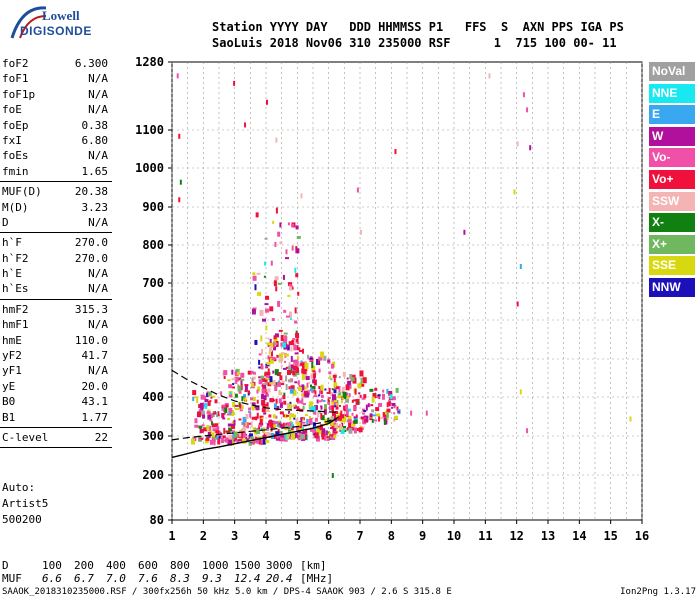  I want to click on param-row: yF2 41.7, so click(56, 355).